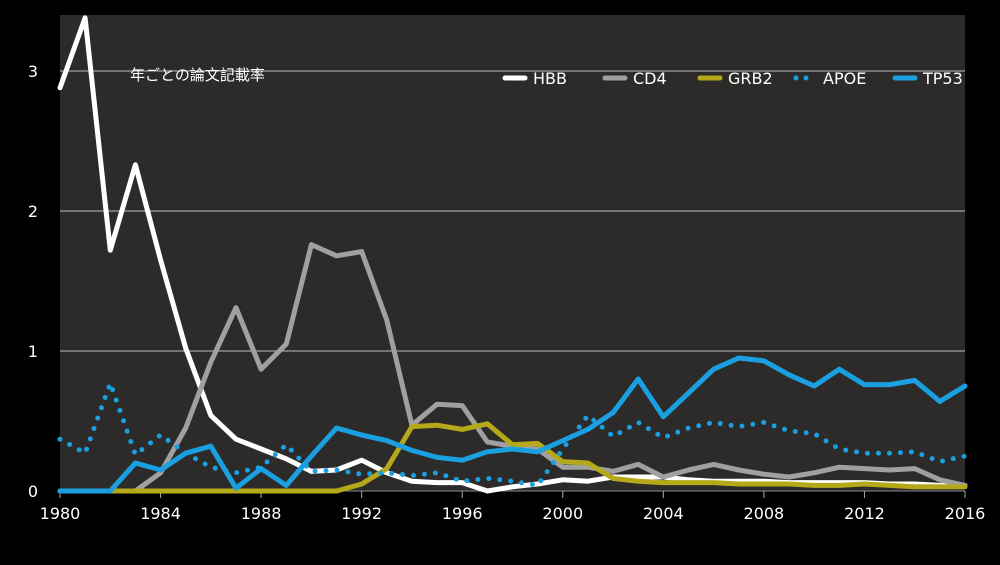  Describe the element at coordinates (462, 513) in the screenshot. I see `x-tick-label: 1996` at that location.